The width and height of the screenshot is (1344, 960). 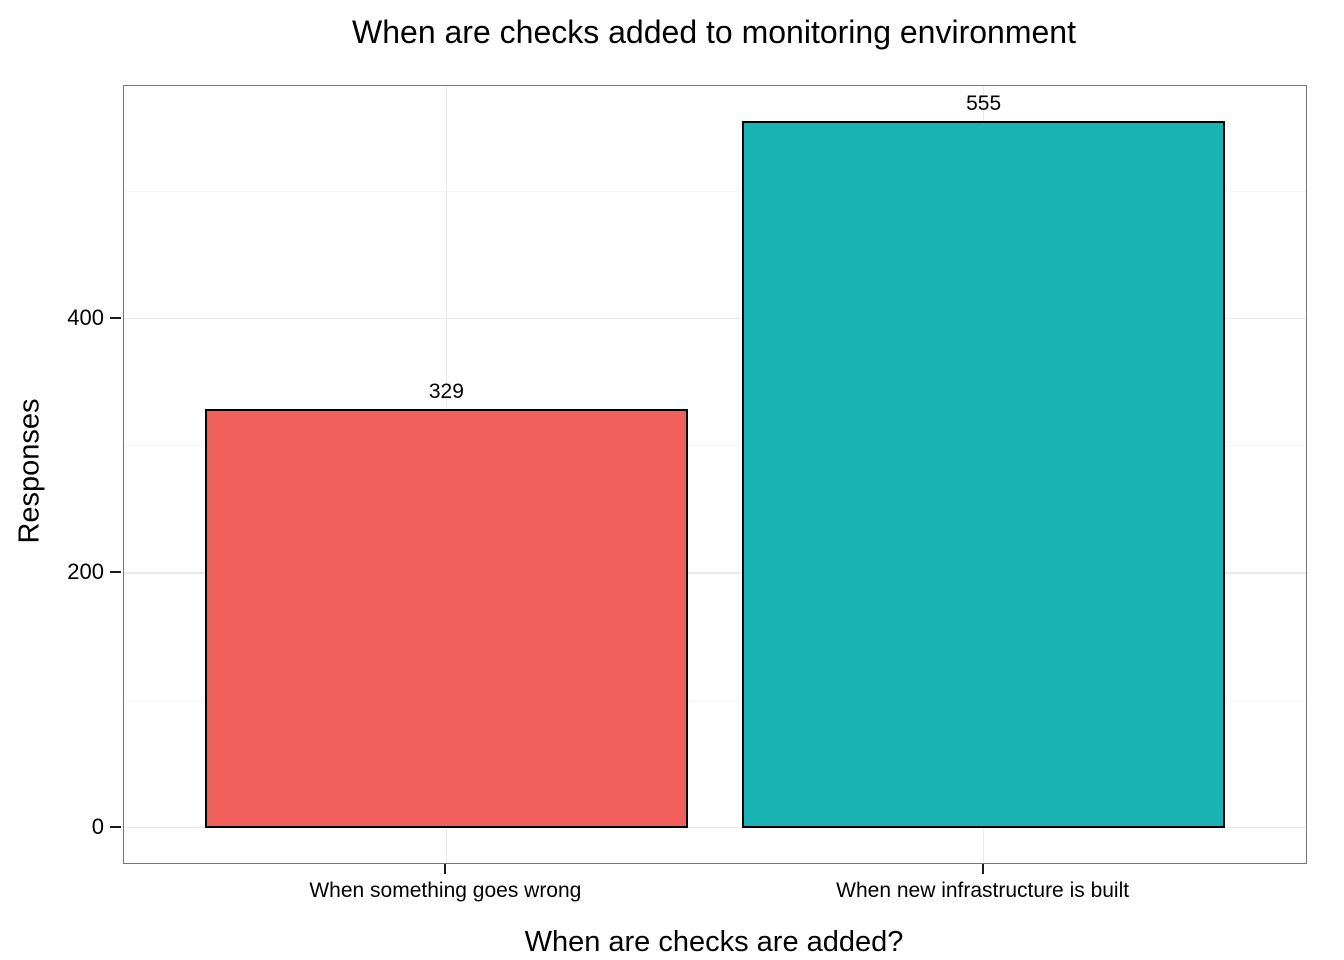 I want to click on gridline-minor-y300, so click(x=715, y=446).